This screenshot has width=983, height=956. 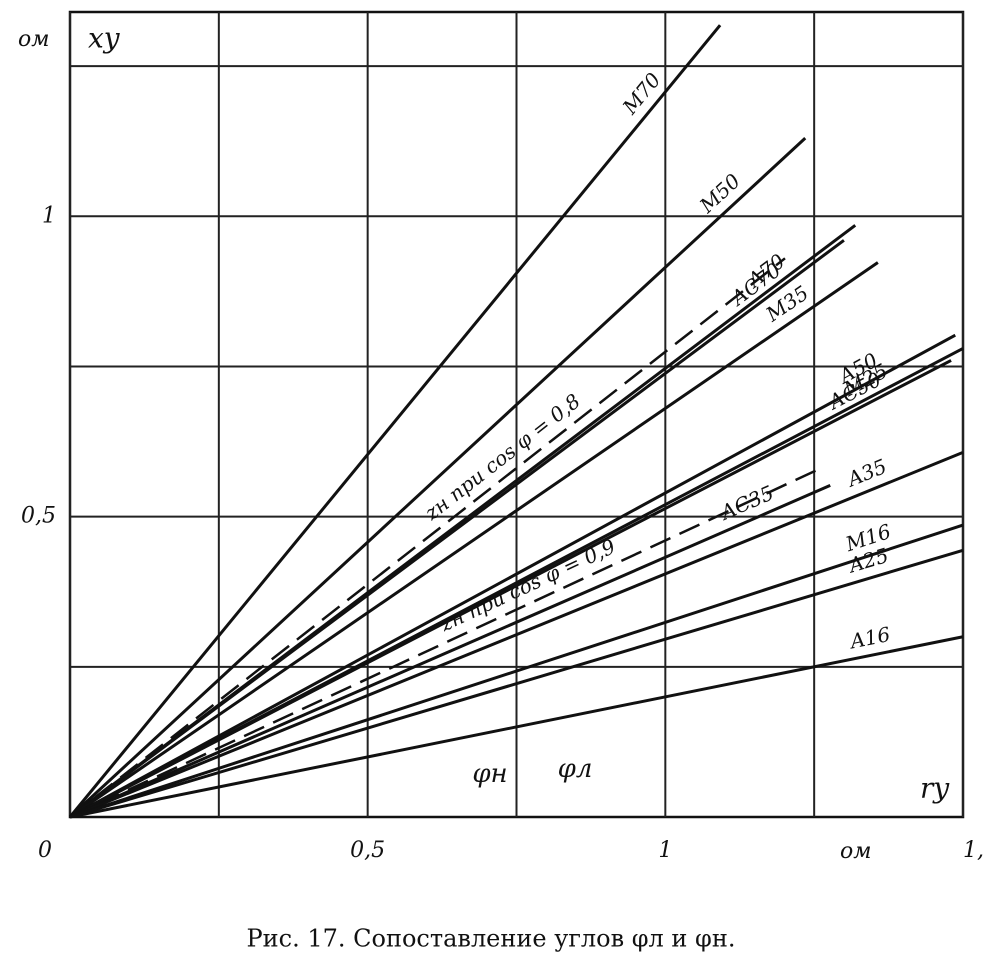 I want to click on x-unit: ом, so click(x=856, y=851).